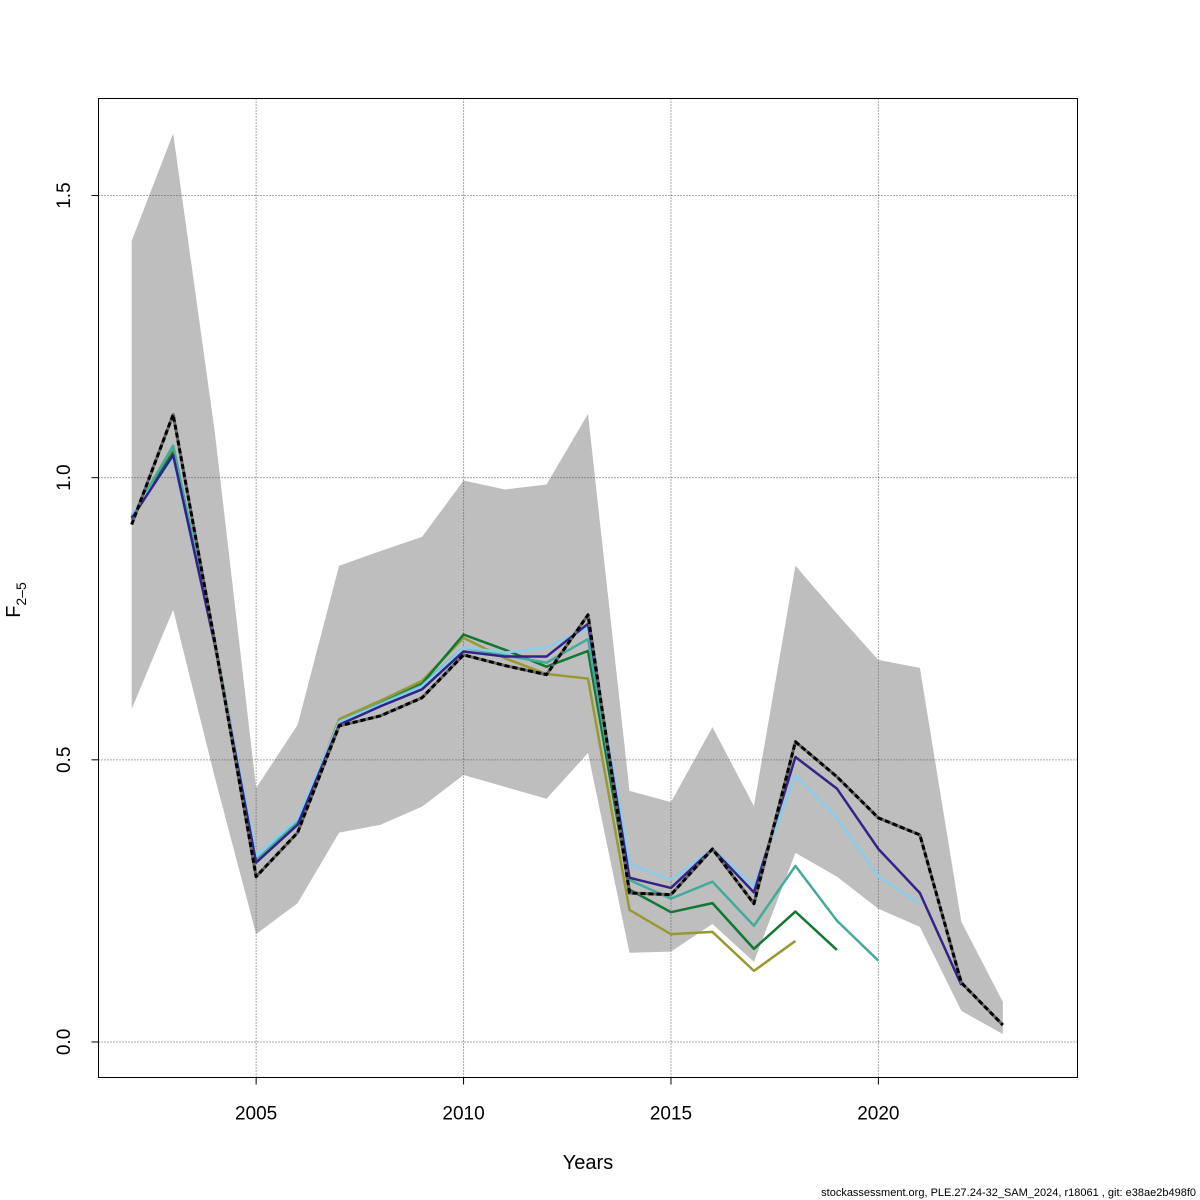 This screenshot has width=1200, height=1200. Describe the element at coordinates (64, 477) in the screenshot. I see `y-tick-label: 1.0` at that location.